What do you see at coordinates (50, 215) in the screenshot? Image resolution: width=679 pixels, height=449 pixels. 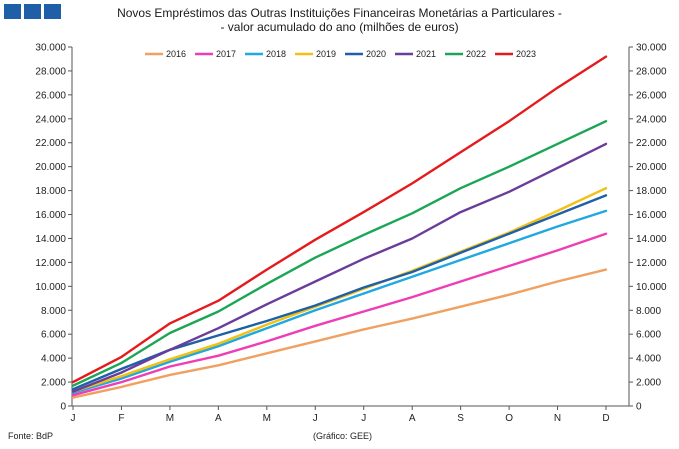 I see `y-tick-label-left: 16.000` at bounding box center [50, 215].